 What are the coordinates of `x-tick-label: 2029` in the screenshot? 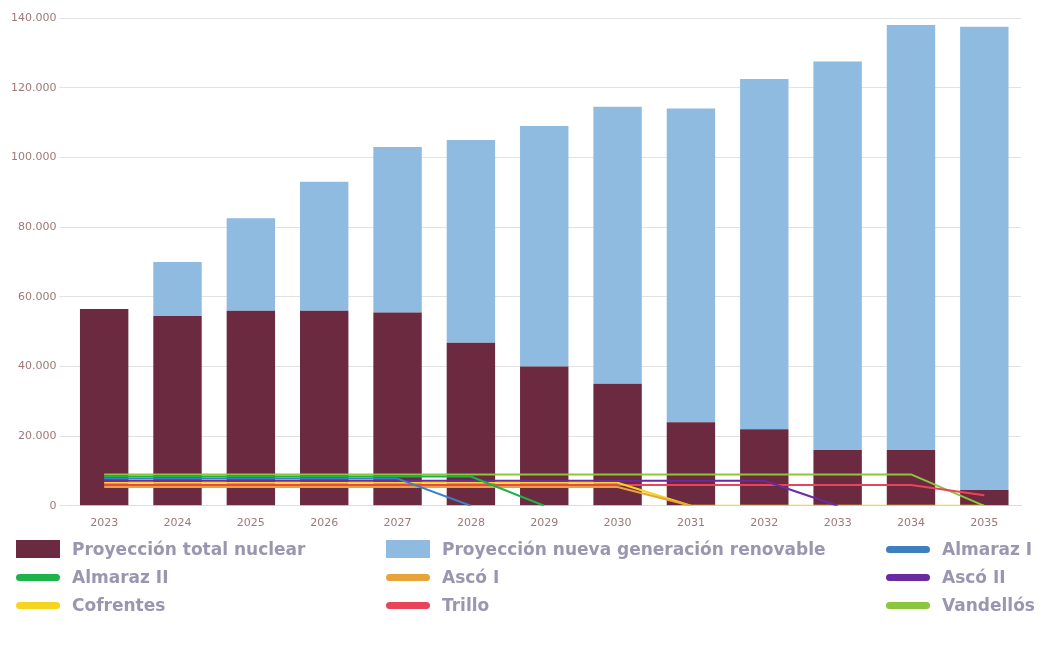 It's located at (544, 523).